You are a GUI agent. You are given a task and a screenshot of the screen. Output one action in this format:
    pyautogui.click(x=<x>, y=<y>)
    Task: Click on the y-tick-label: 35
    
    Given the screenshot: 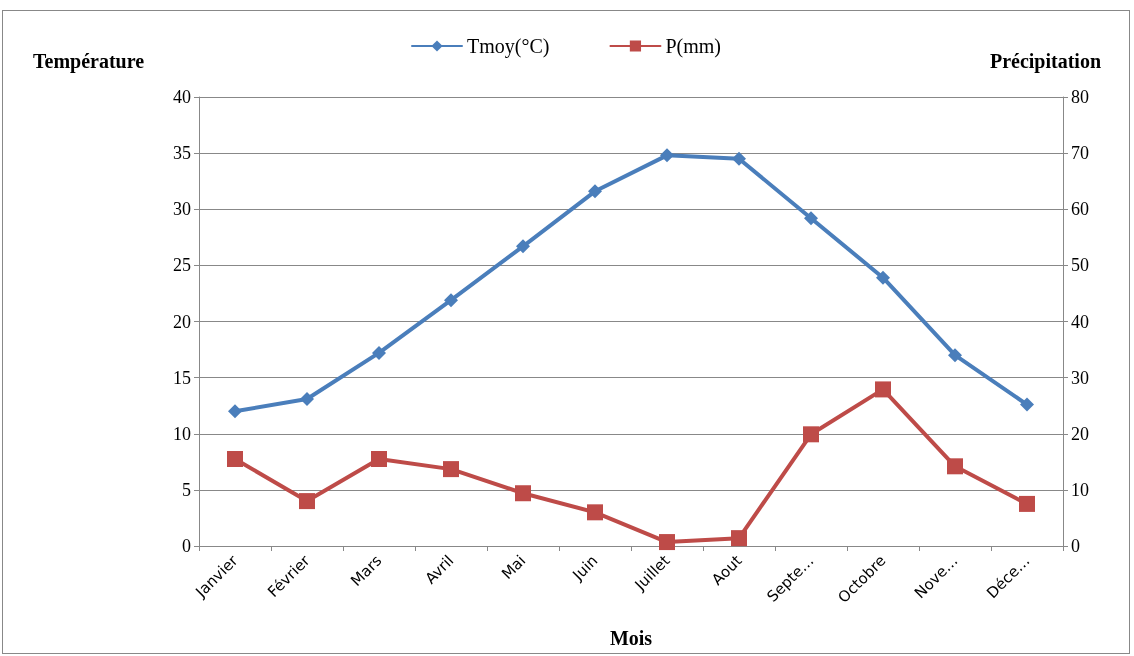 What is the action you would take?
    pyautogui.click(x=182, y=153)
    